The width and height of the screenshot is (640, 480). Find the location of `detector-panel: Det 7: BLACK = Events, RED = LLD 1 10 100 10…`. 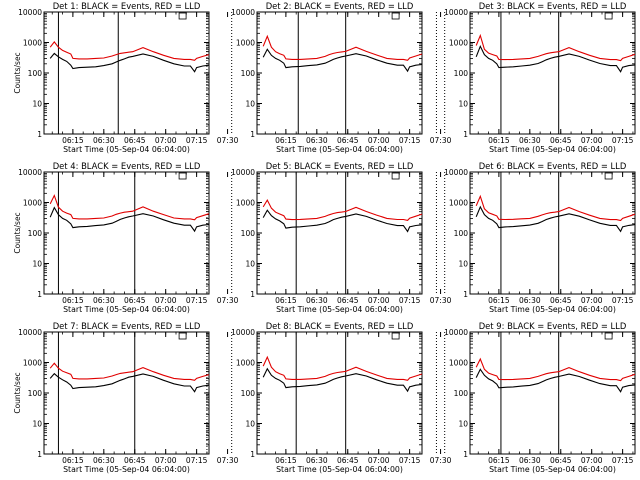

detector-panel: Det 7: BLACK = Events, RED = LLD 1 10 100 10… is located at coordinates (126, 397).